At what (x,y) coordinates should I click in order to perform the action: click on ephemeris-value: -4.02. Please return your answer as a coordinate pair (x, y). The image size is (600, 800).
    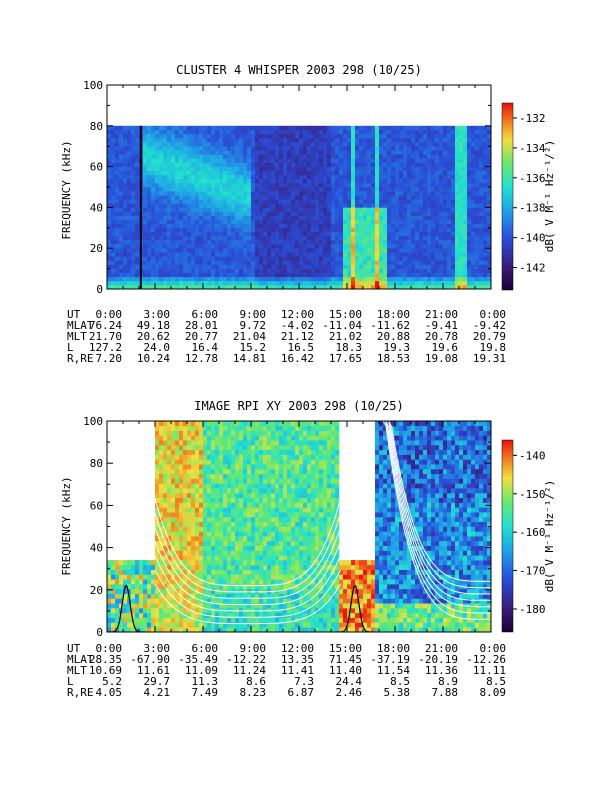
    Looking at the image, I should click on (297, 325).